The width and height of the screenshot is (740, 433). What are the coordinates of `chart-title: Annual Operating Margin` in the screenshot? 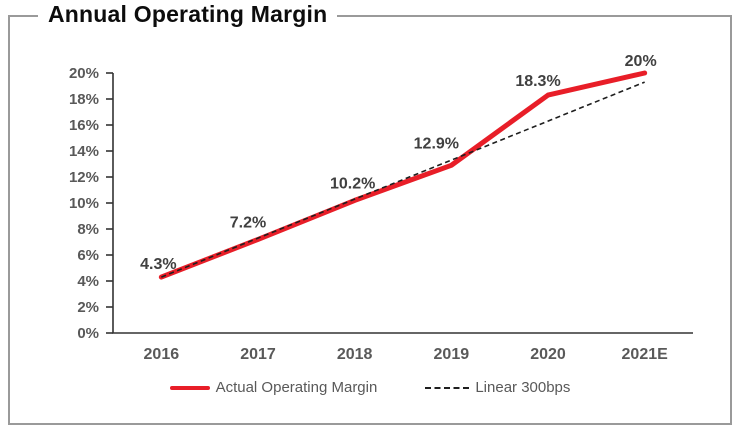 It's located at (188, 14).